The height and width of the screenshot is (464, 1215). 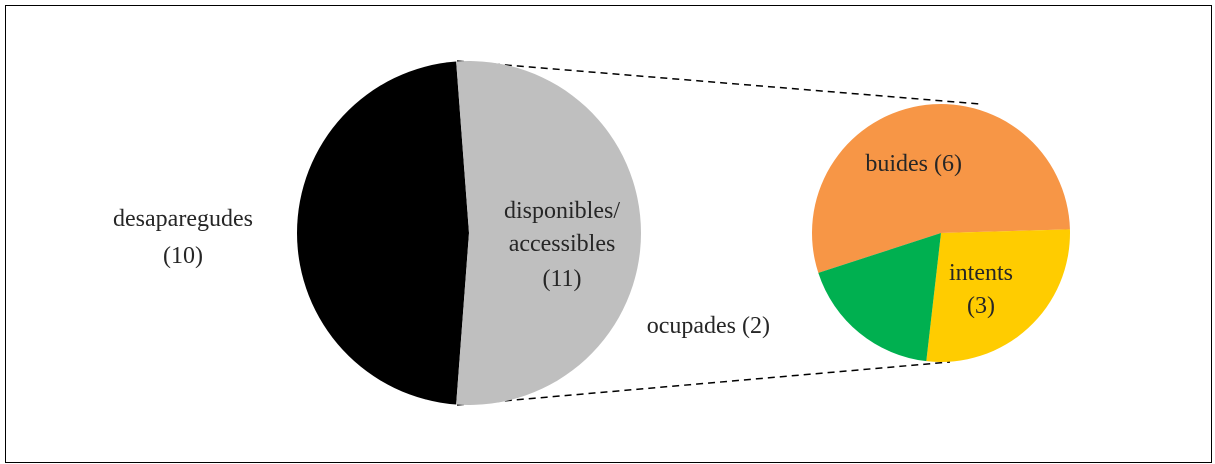 What do you see at coordinates (183, 219) in the screenshot?
I see `slice-label: desaparegudes` at bounding box center [183, 219].